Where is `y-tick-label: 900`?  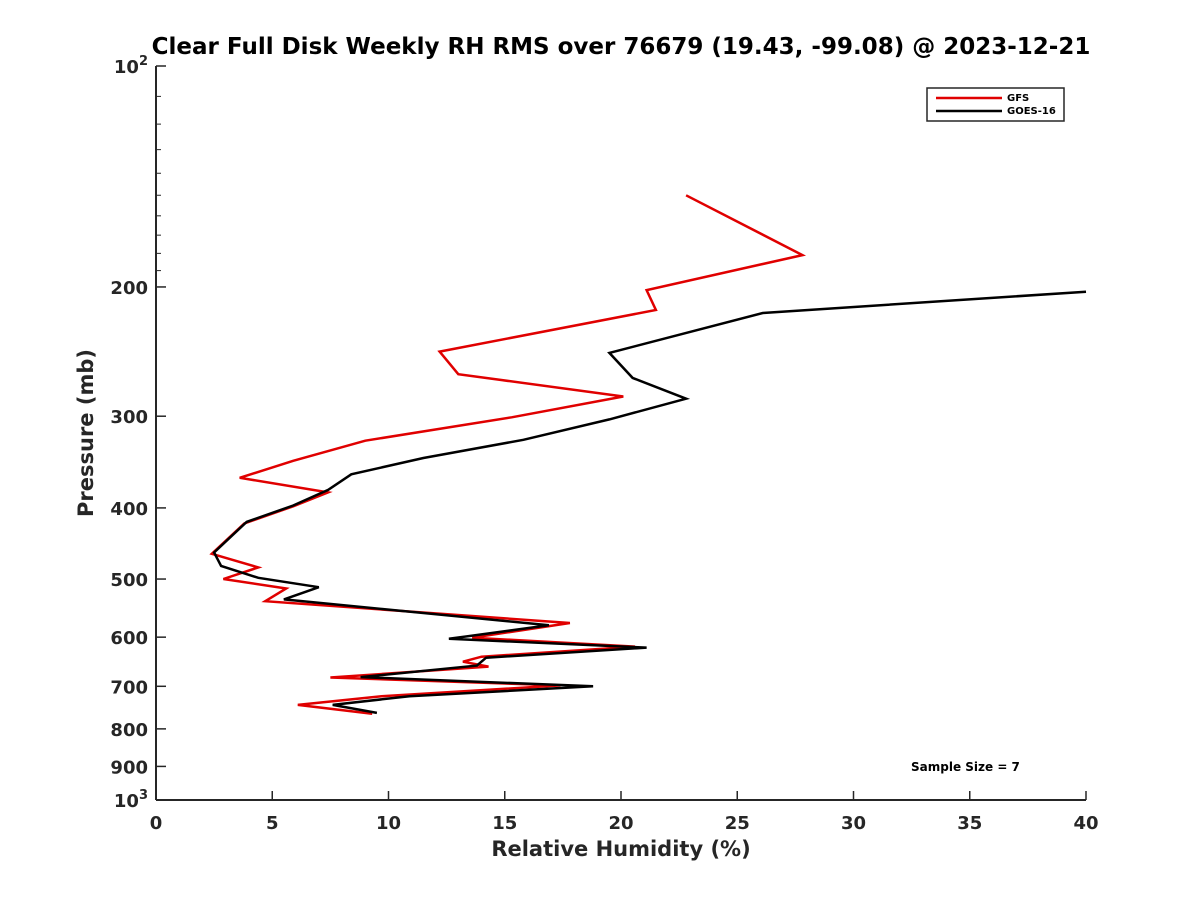
y-tick-label: 900 is located at coordinates (129, 767).